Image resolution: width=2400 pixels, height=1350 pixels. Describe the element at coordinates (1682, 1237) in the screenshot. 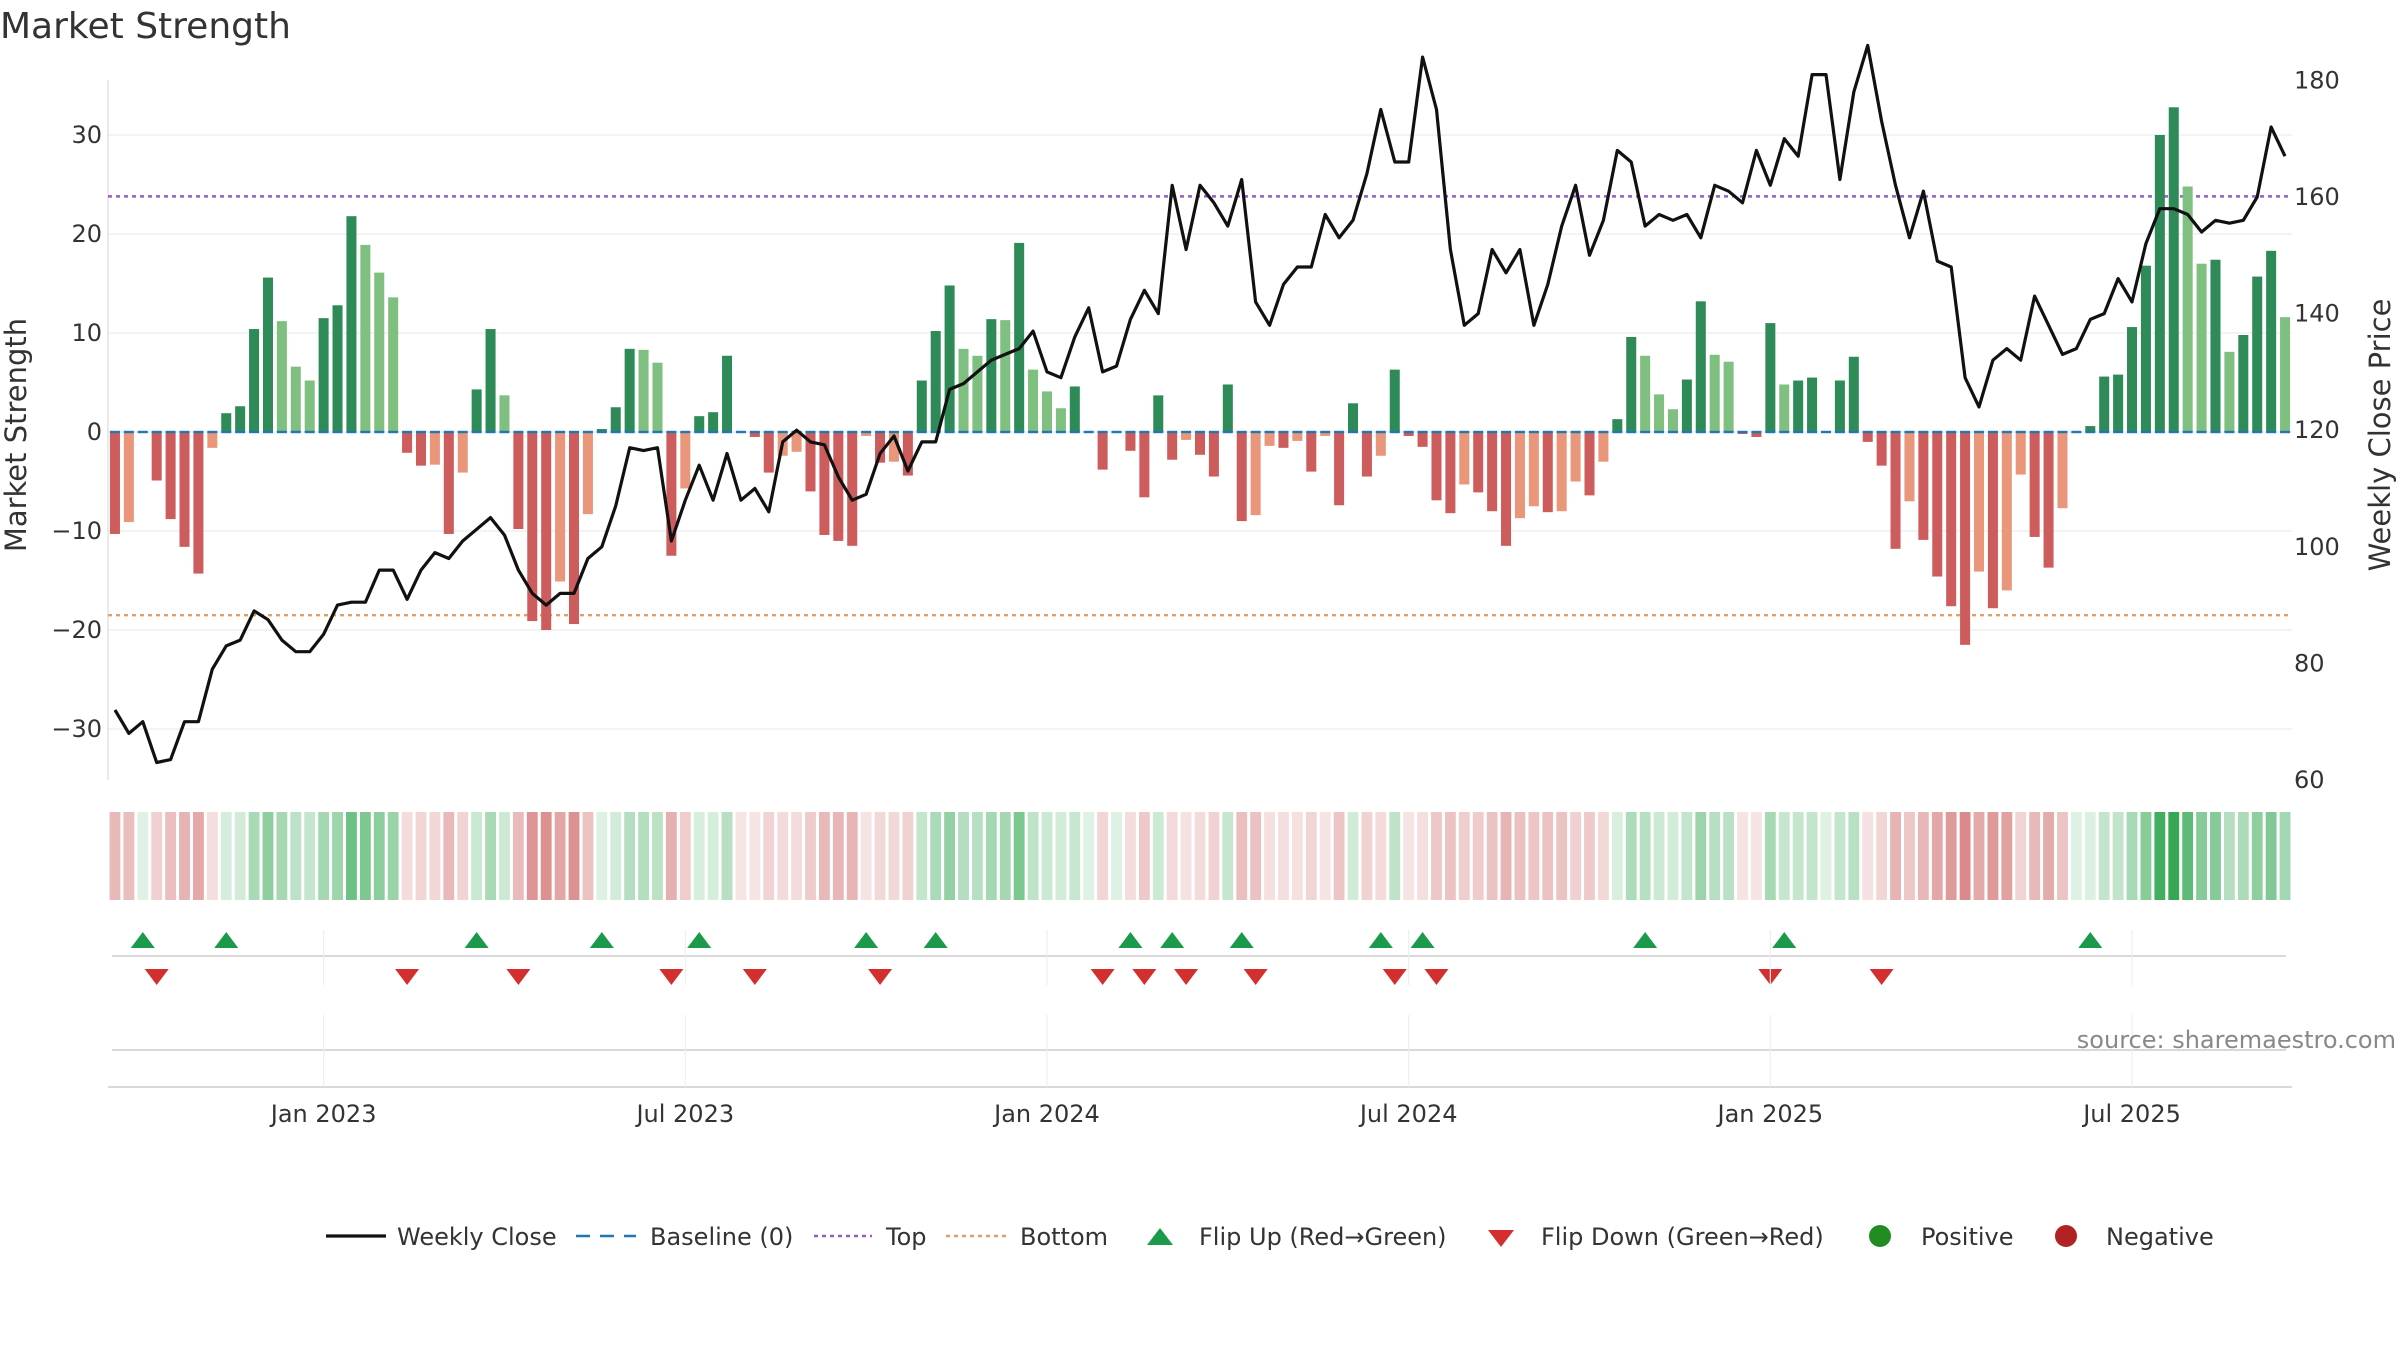

I see `legend-item-label: Flip Down (Green→Red)` at that location.